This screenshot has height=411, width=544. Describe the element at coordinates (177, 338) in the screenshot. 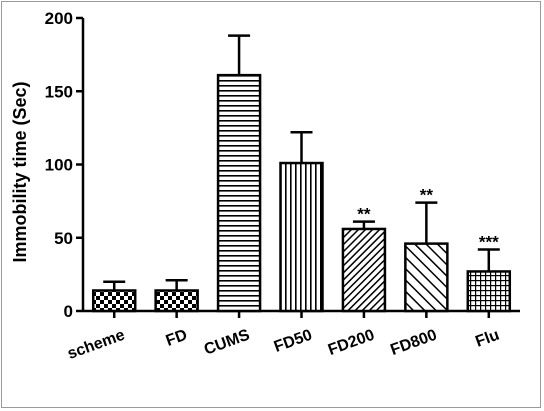

I see `x-tick-label: FD` at that location.